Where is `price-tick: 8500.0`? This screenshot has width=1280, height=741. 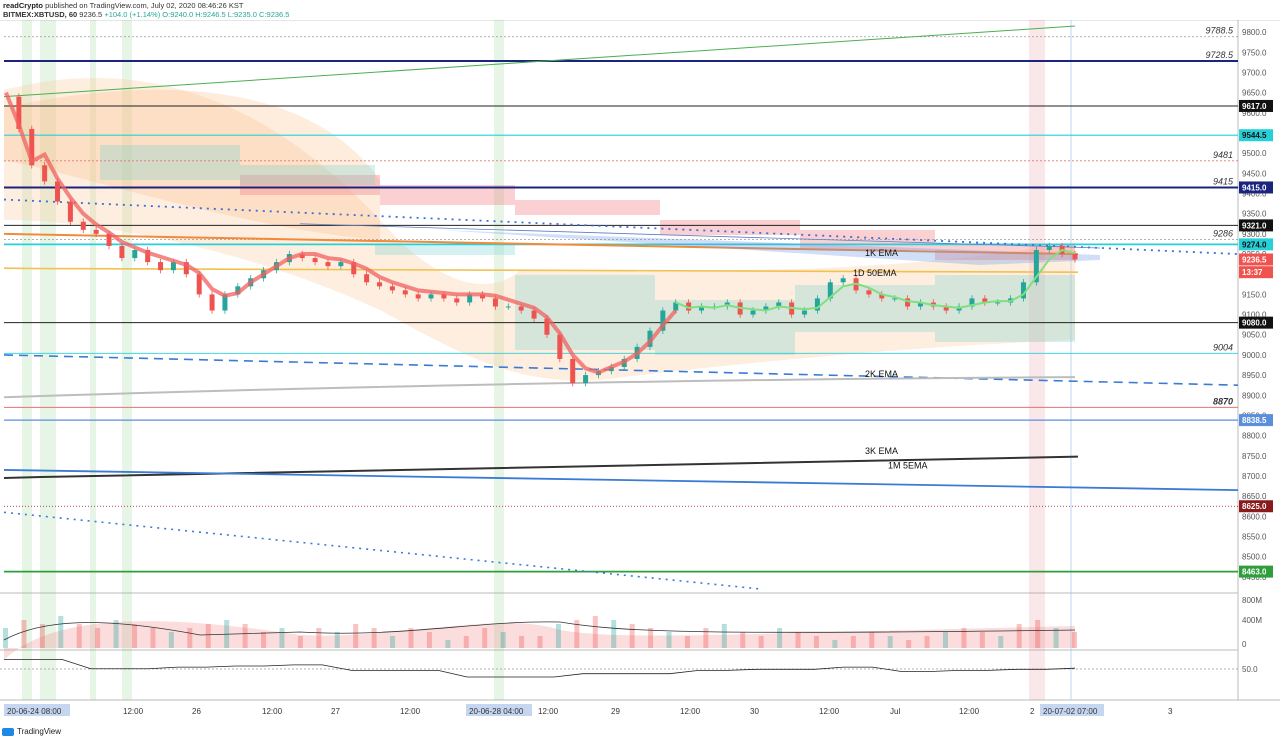 price-tick: 8500.0 is located at coordinates (1254, 557).